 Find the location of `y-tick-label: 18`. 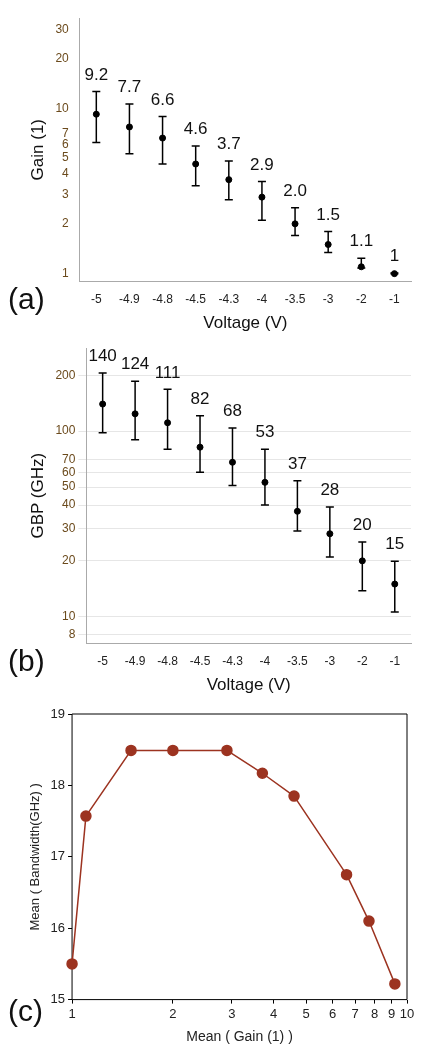

y-tick-label: 18 is located at coordinates (58, 784).